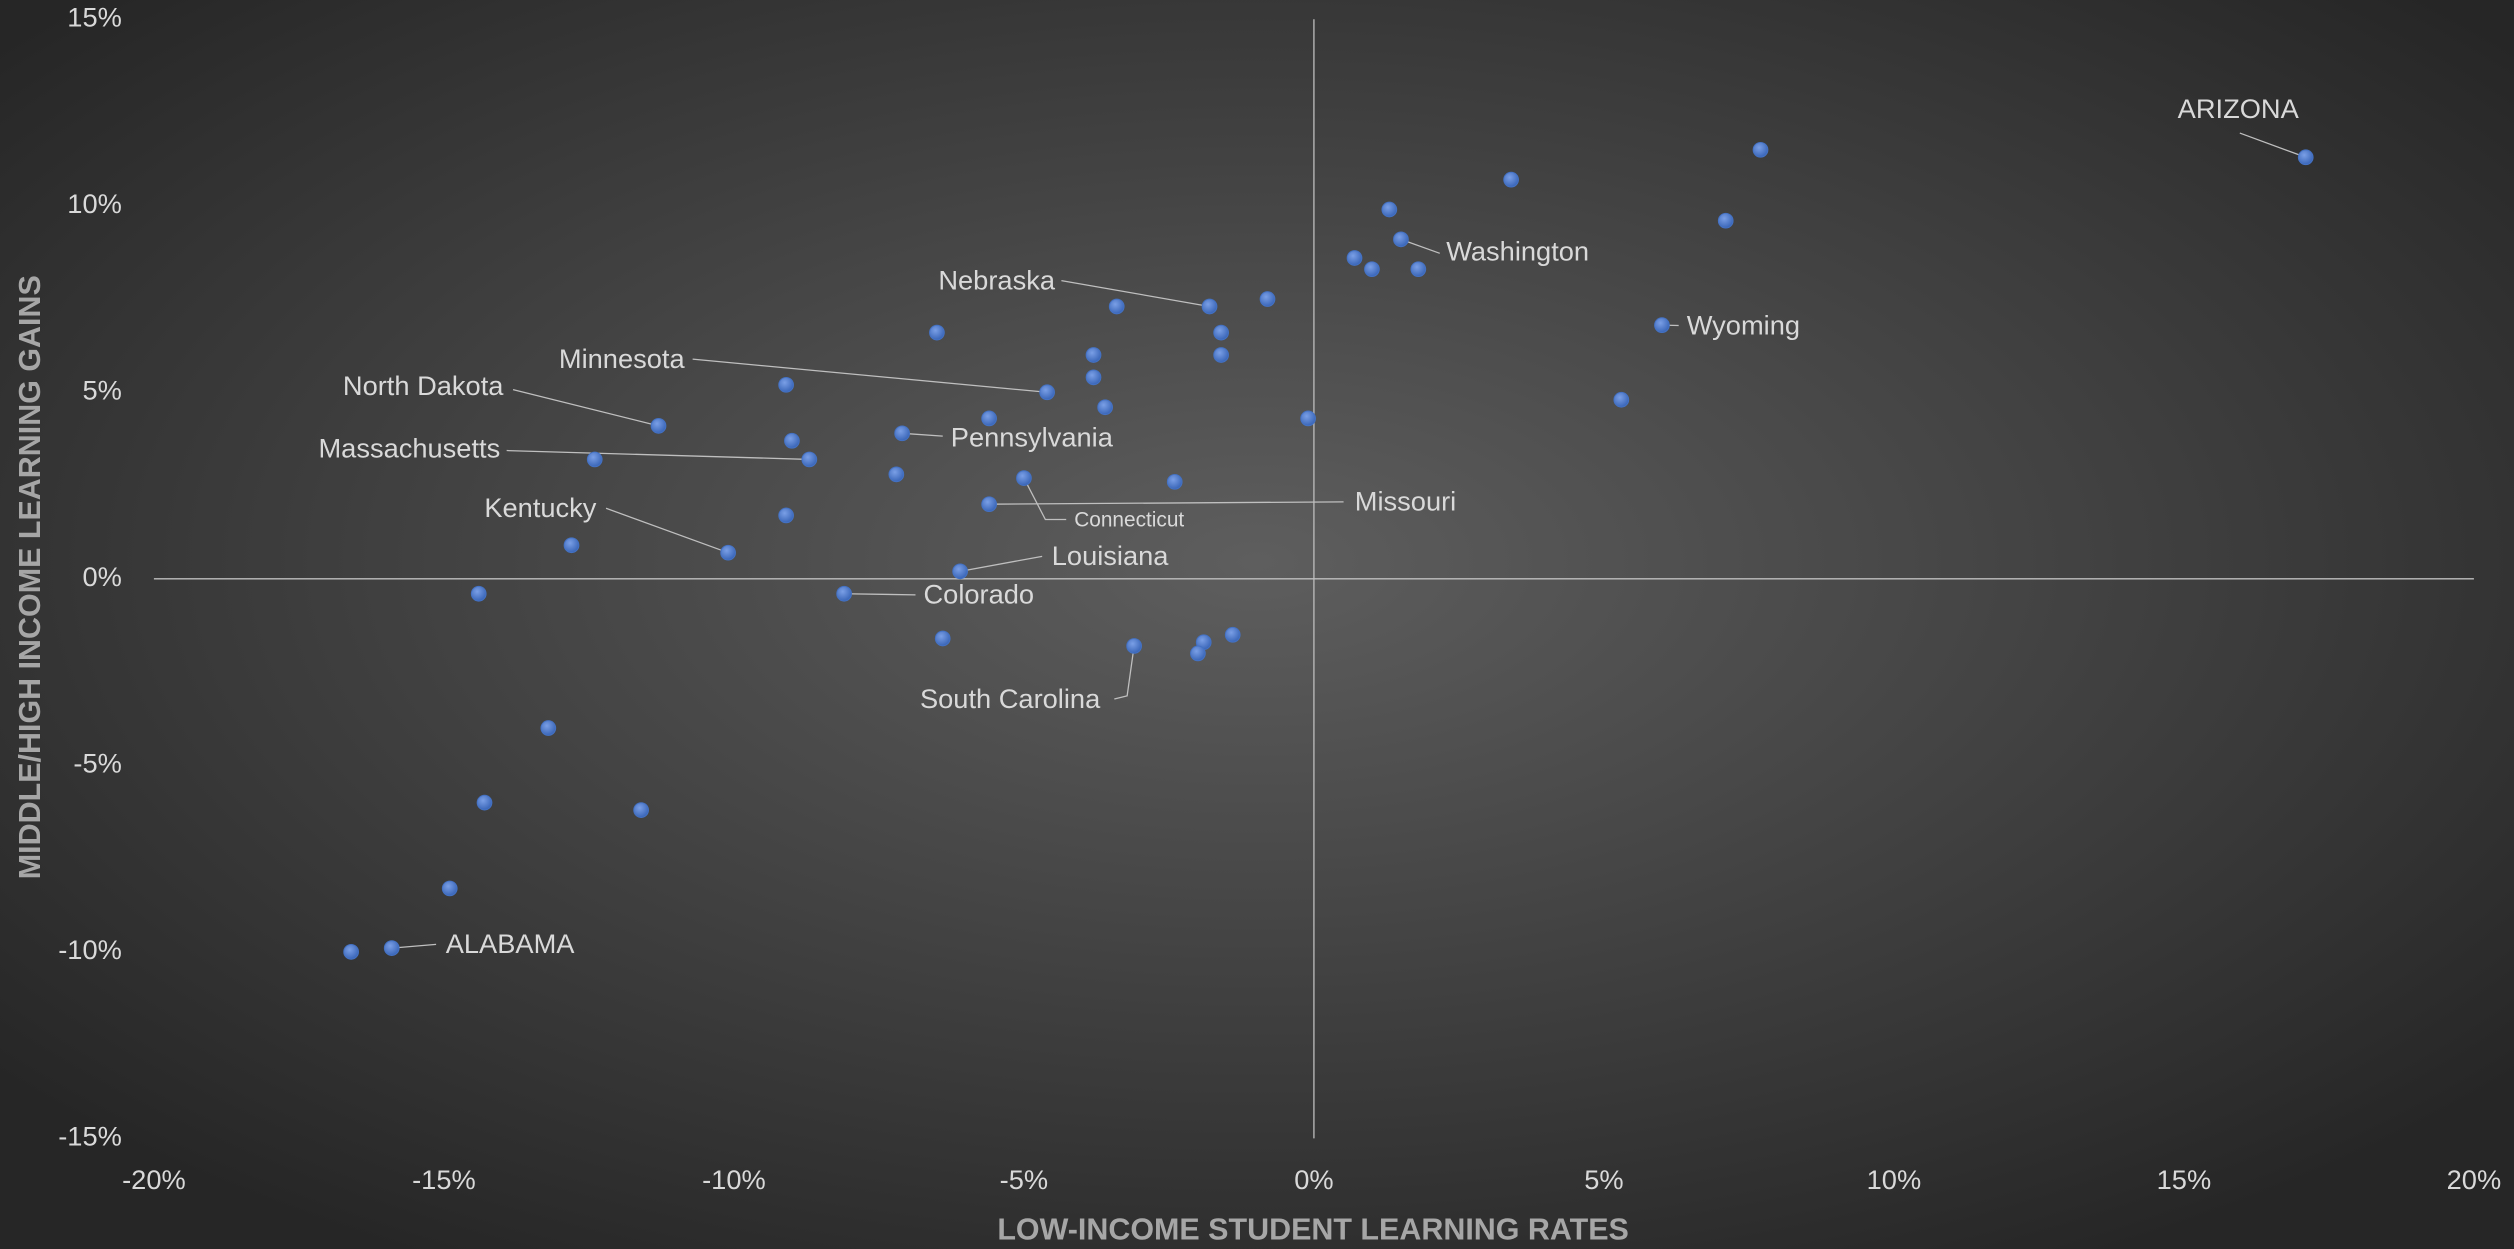 This screenshot has width=2514, height=1249. I want to click on point-label: ARIZONA, so click(2239, 108).